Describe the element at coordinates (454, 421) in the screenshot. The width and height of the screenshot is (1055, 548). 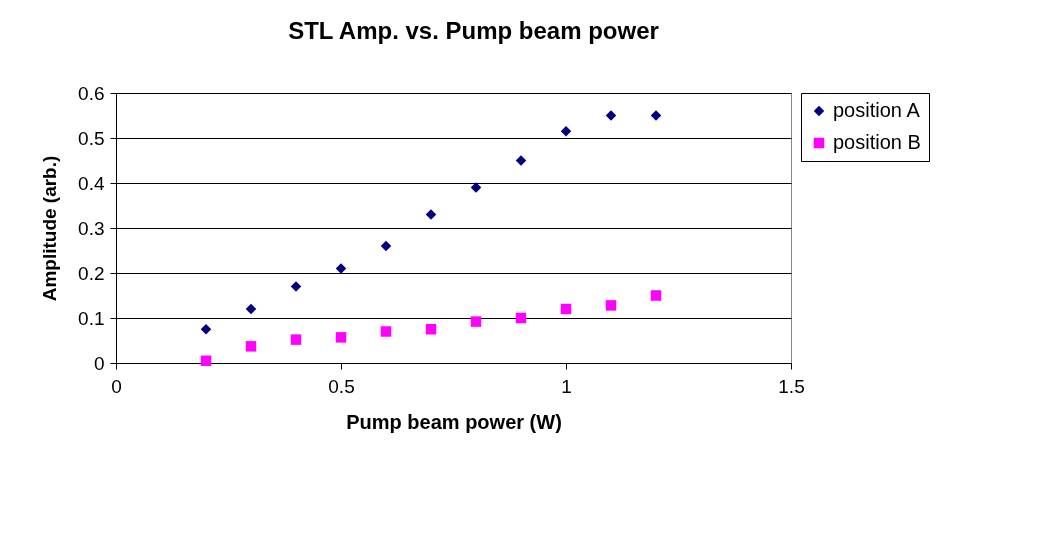
I see `x-axis-title: Pump beam power (W)` at that location.